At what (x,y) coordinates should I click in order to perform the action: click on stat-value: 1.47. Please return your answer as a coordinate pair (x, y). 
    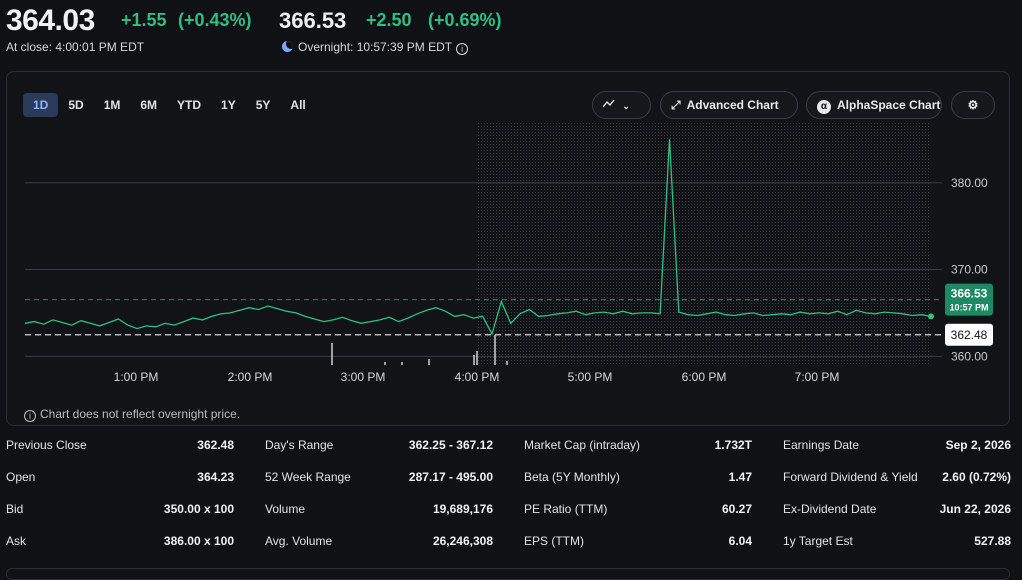
    Looking at the image, I should click on (740, 477).